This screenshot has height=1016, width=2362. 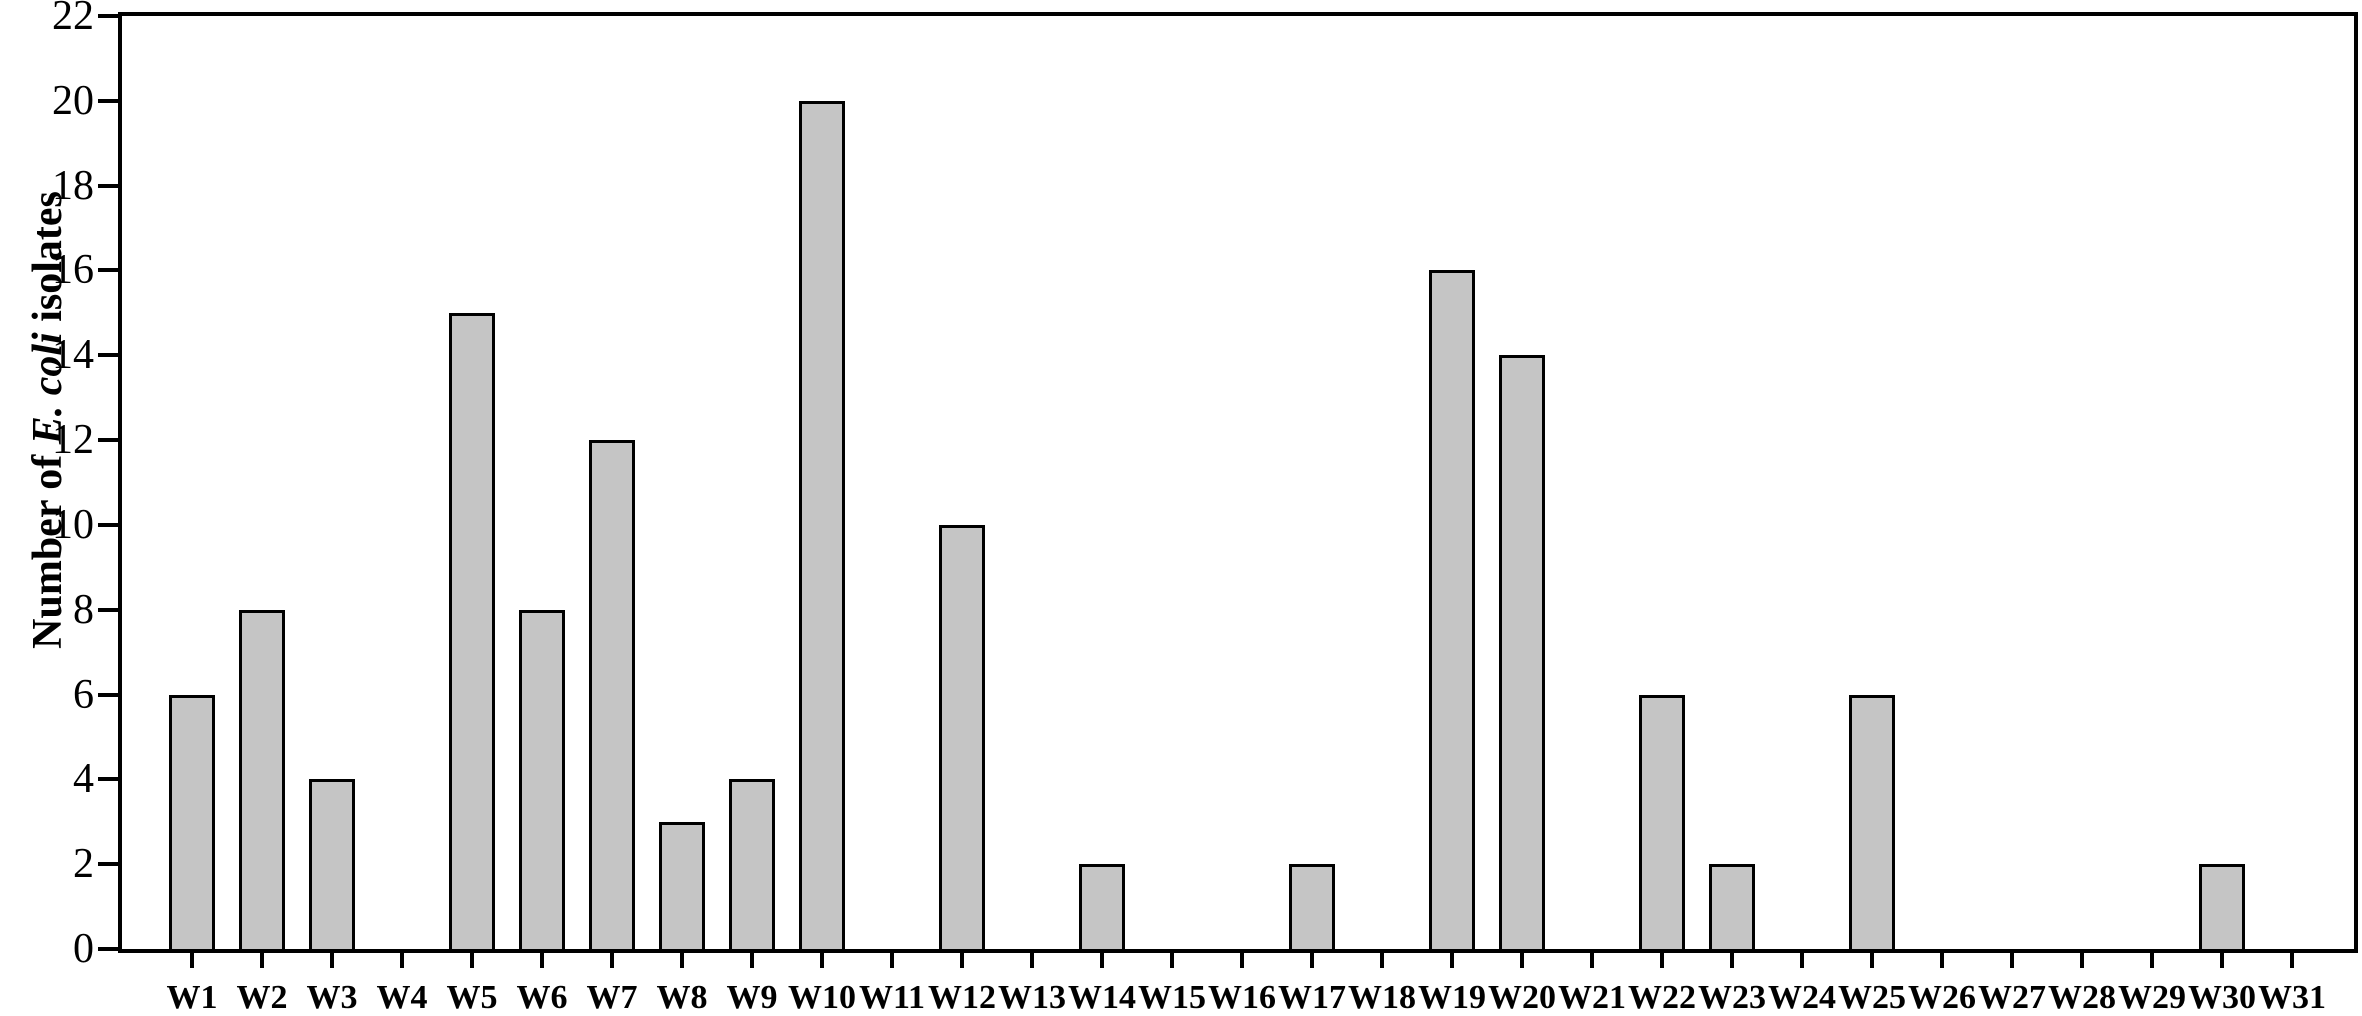 I want to click on x-tick-label: W4, so click(x=402, y=997).